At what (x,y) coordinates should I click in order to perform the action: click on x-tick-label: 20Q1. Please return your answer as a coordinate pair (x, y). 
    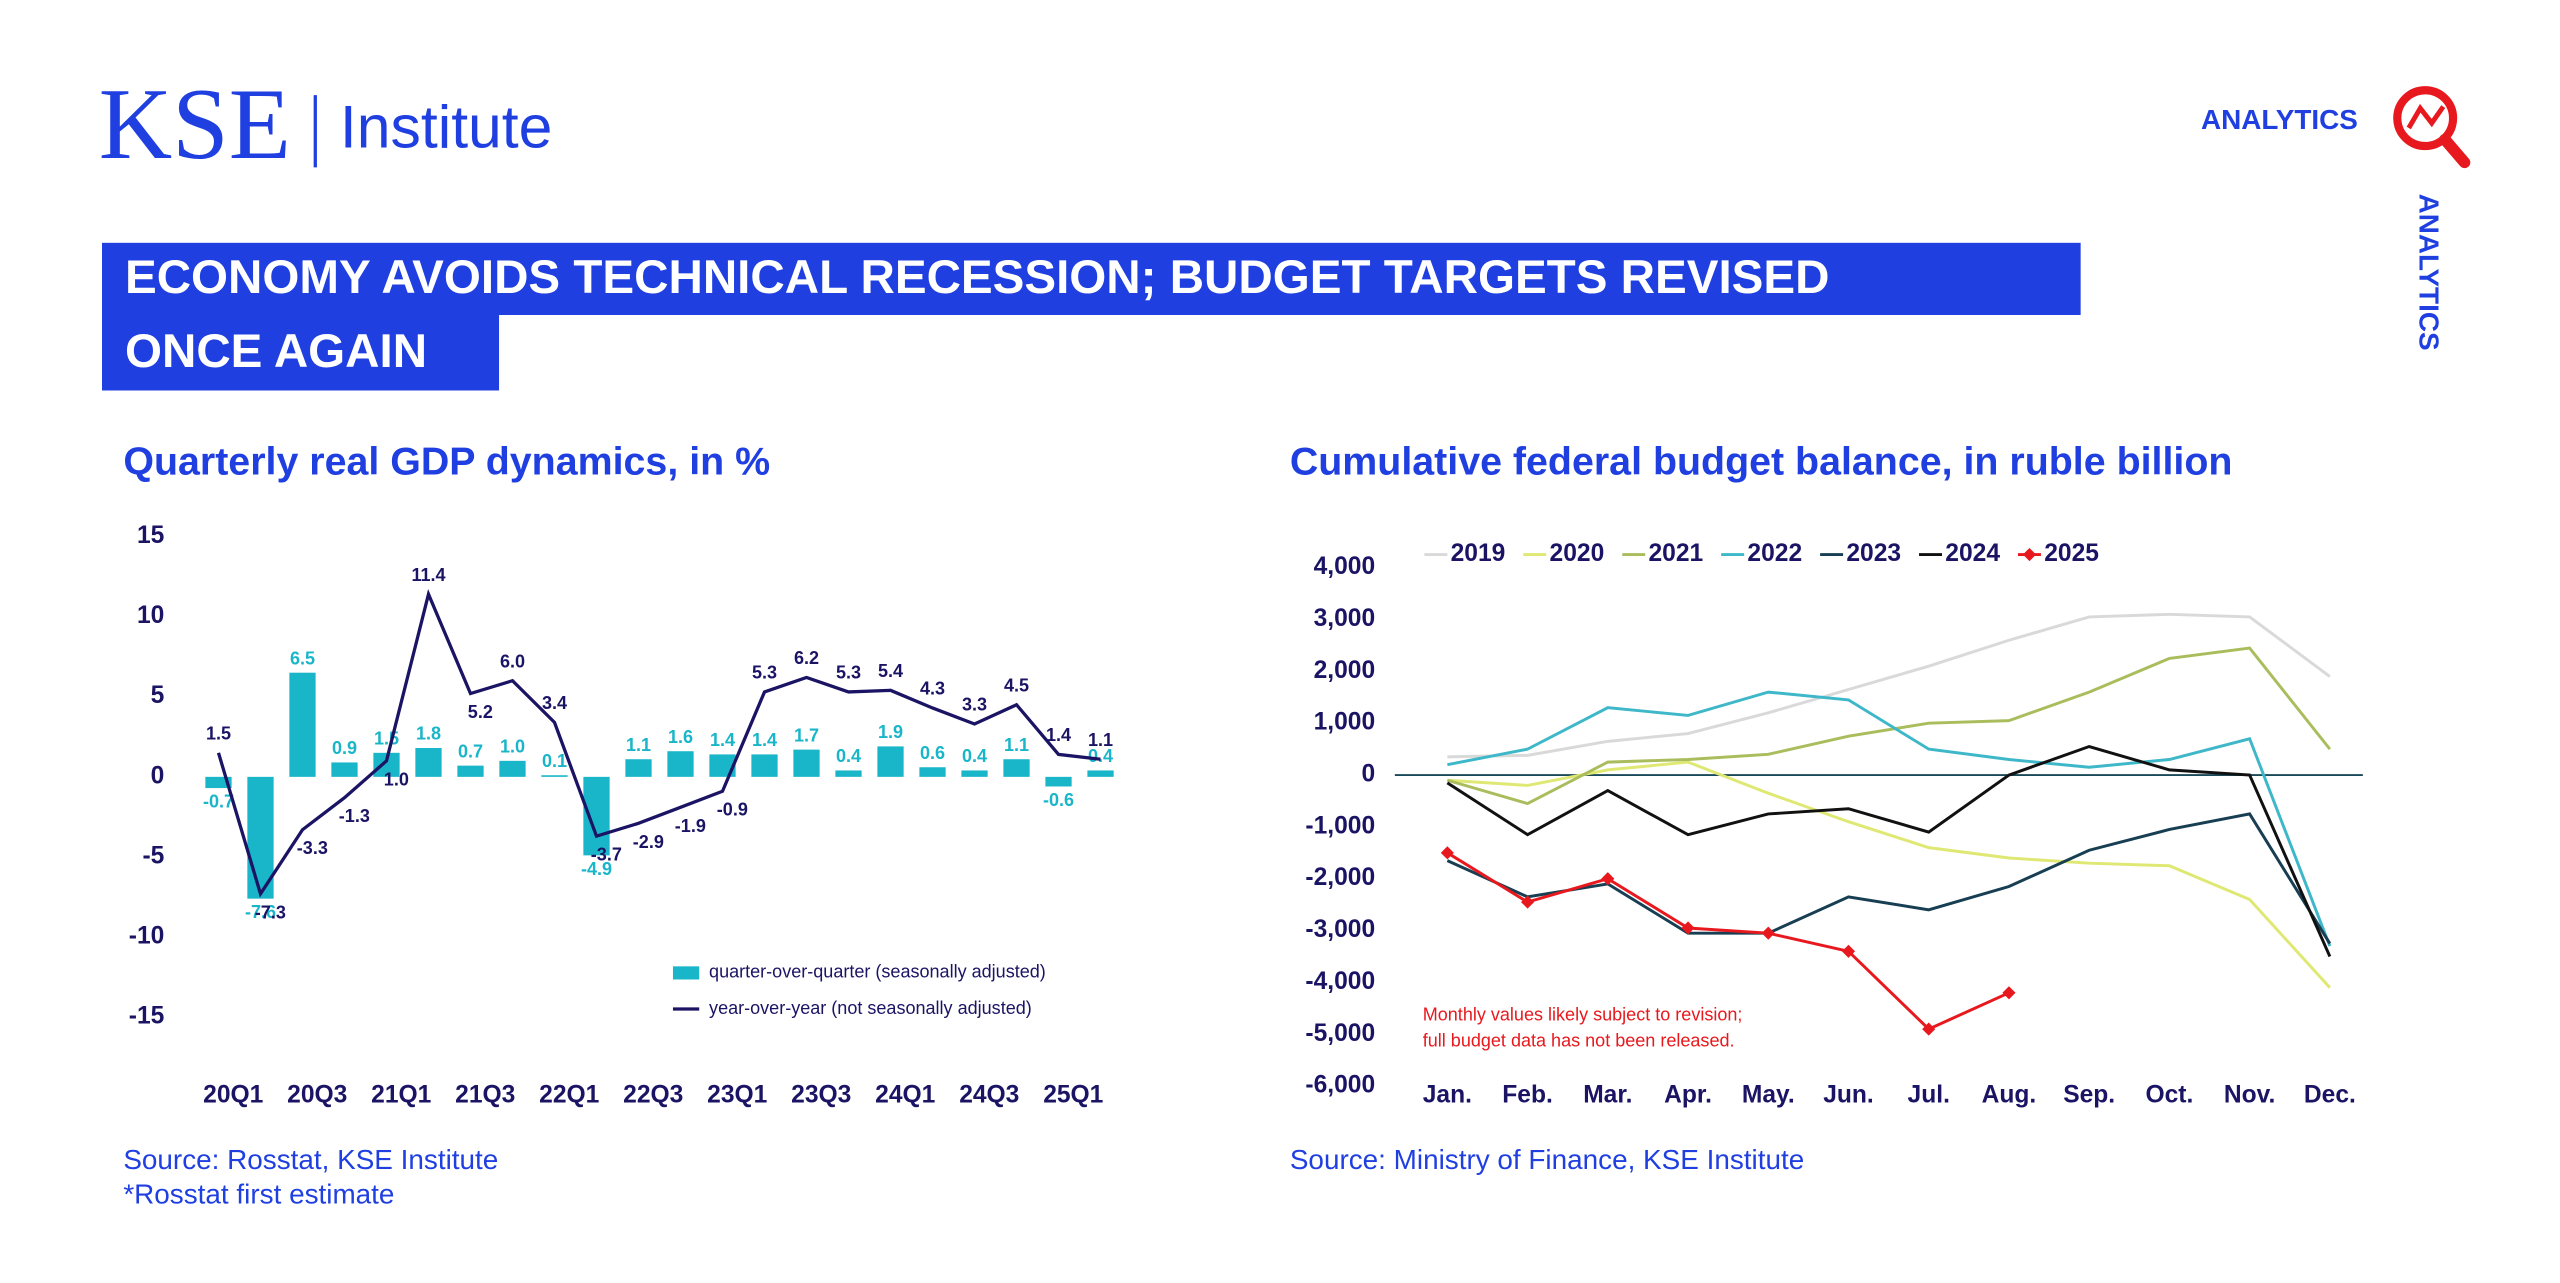
    Looking at the image, I should click on (233, 1094).